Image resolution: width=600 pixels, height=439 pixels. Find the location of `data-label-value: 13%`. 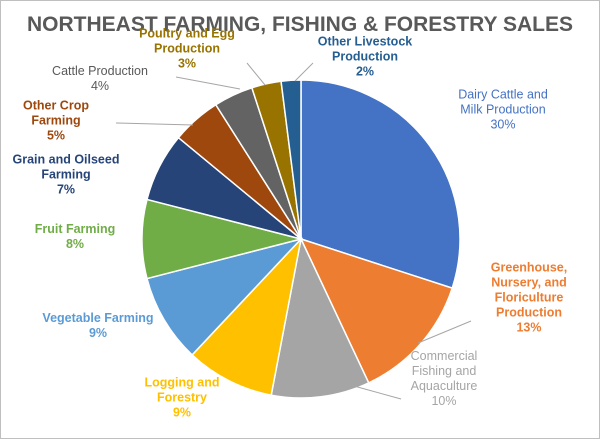

data-label-value: 13% is located at coordinates (528, 328).